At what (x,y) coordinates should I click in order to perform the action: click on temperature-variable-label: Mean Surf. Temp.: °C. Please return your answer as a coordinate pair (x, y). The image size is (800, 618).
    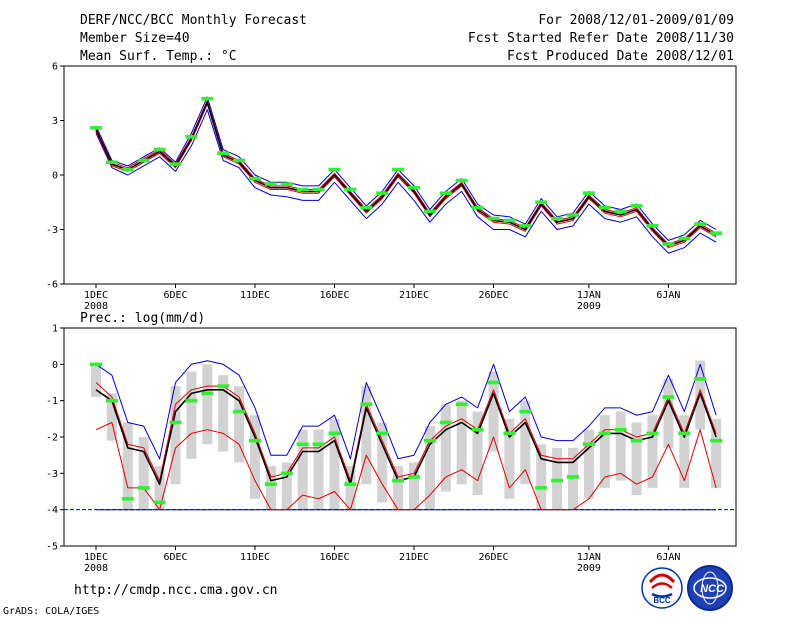
    Looking at the image, I should click on (158, 56).